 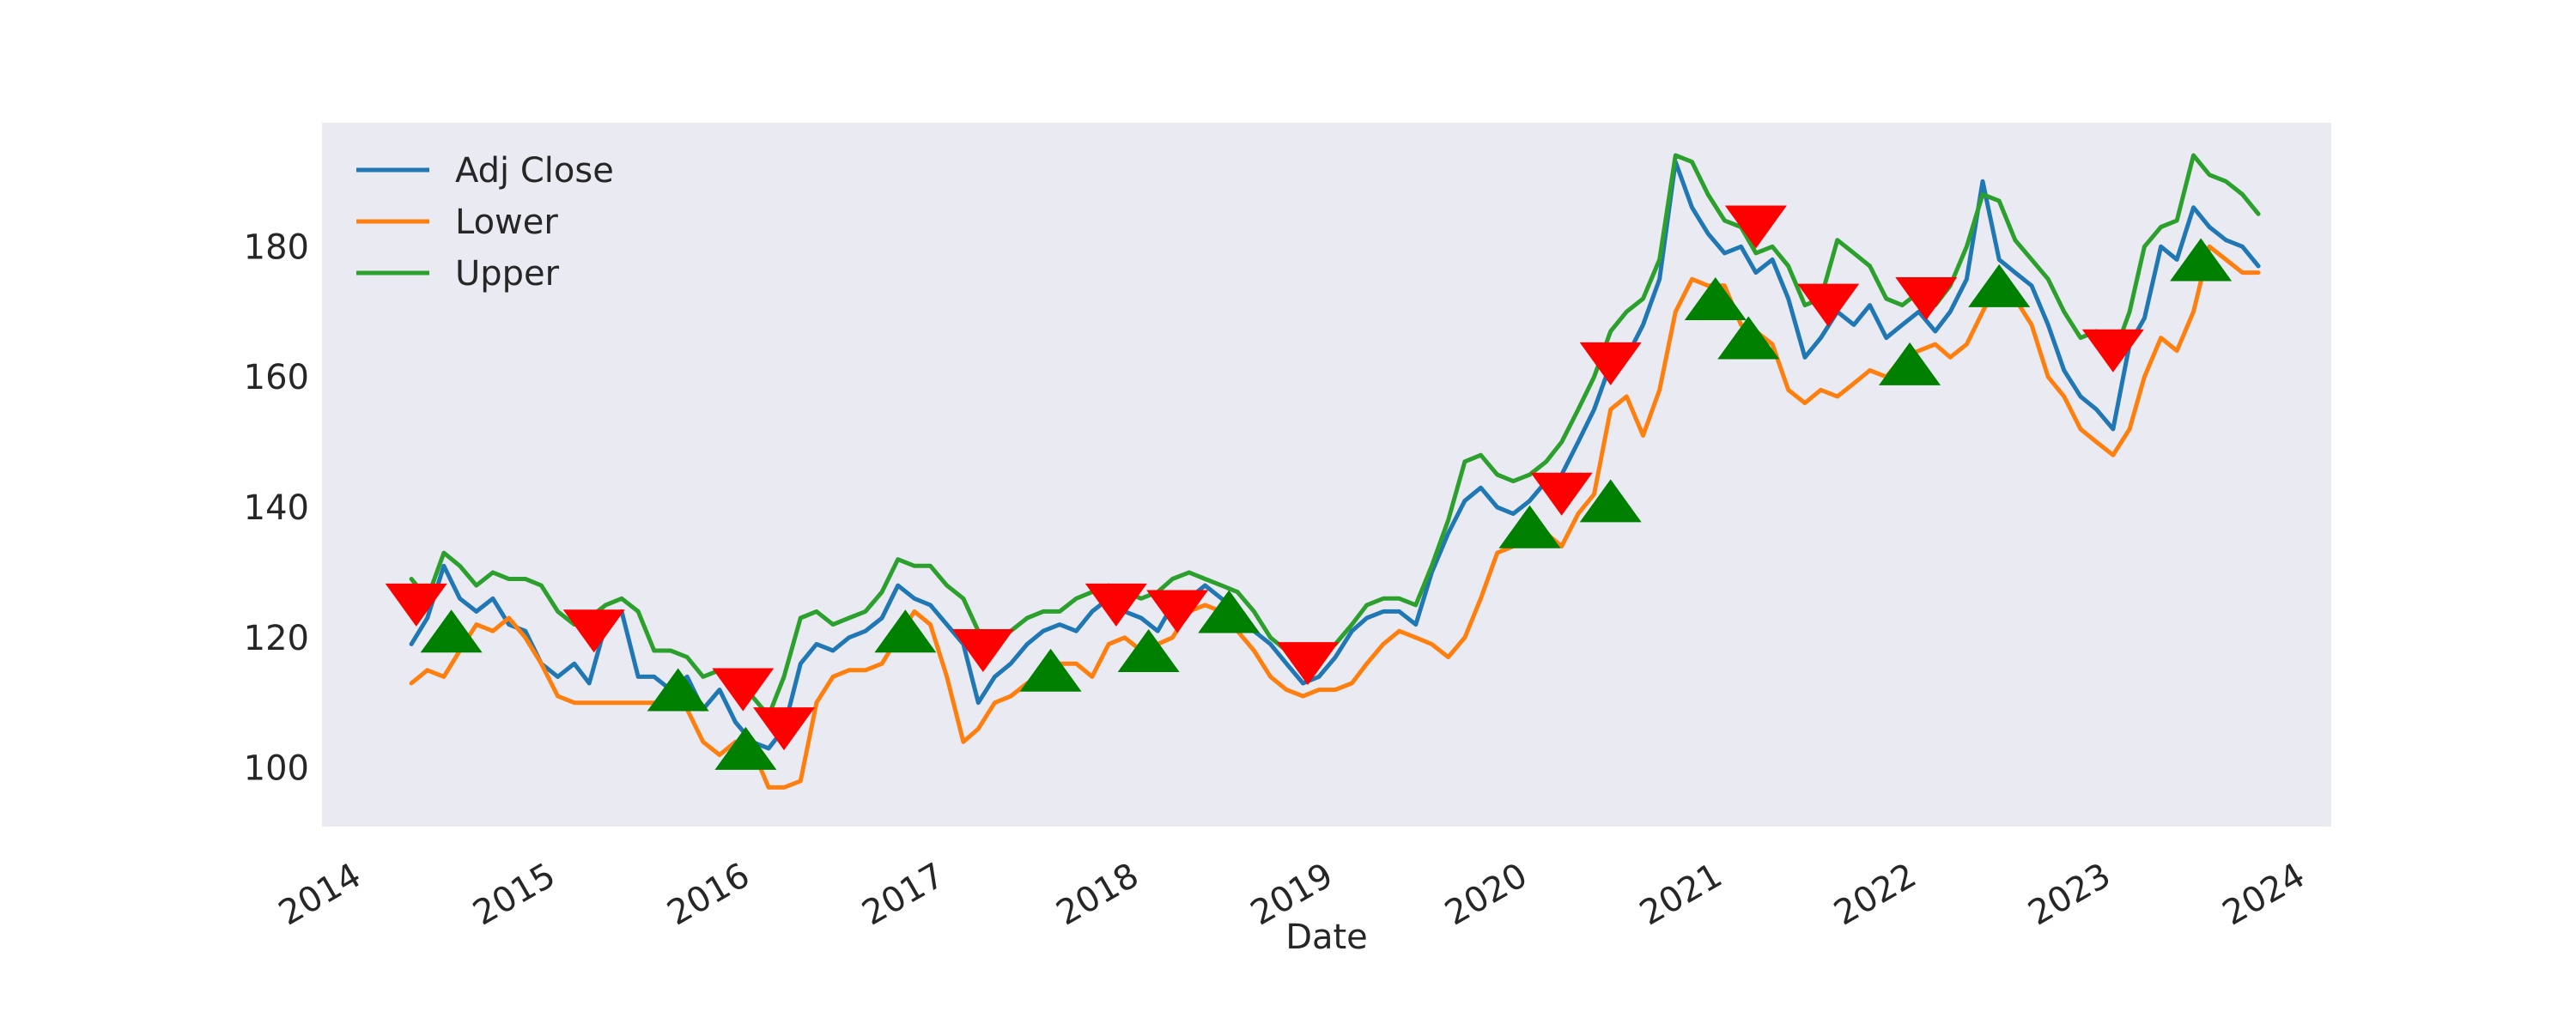 I want to click on y-tick-label: 160, so click(x=276, y=377).